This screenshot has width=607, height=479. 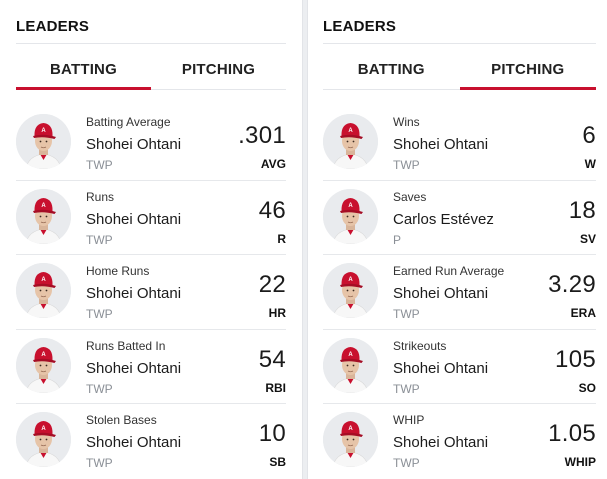 What do you see at coordinates (587, 238) in the screenshot?
I see `stat-abbreviation: SV` at bounding box center [587, 238].